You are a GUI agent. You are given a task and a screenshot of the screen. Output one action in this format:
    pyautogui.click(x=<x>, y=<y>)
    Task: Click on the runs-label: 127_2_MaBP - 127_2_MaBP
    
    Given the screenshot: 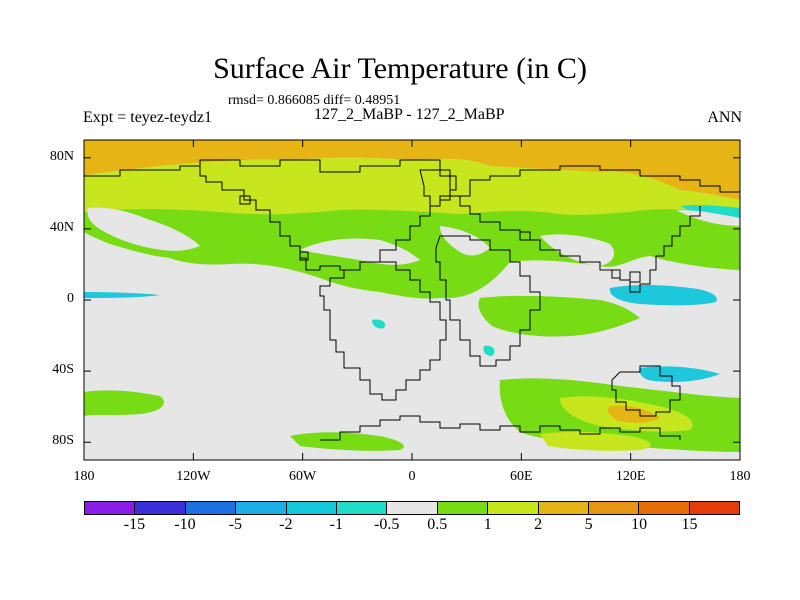 What is the action you would take?
    pyautogui.click(x=409, y=114)
    